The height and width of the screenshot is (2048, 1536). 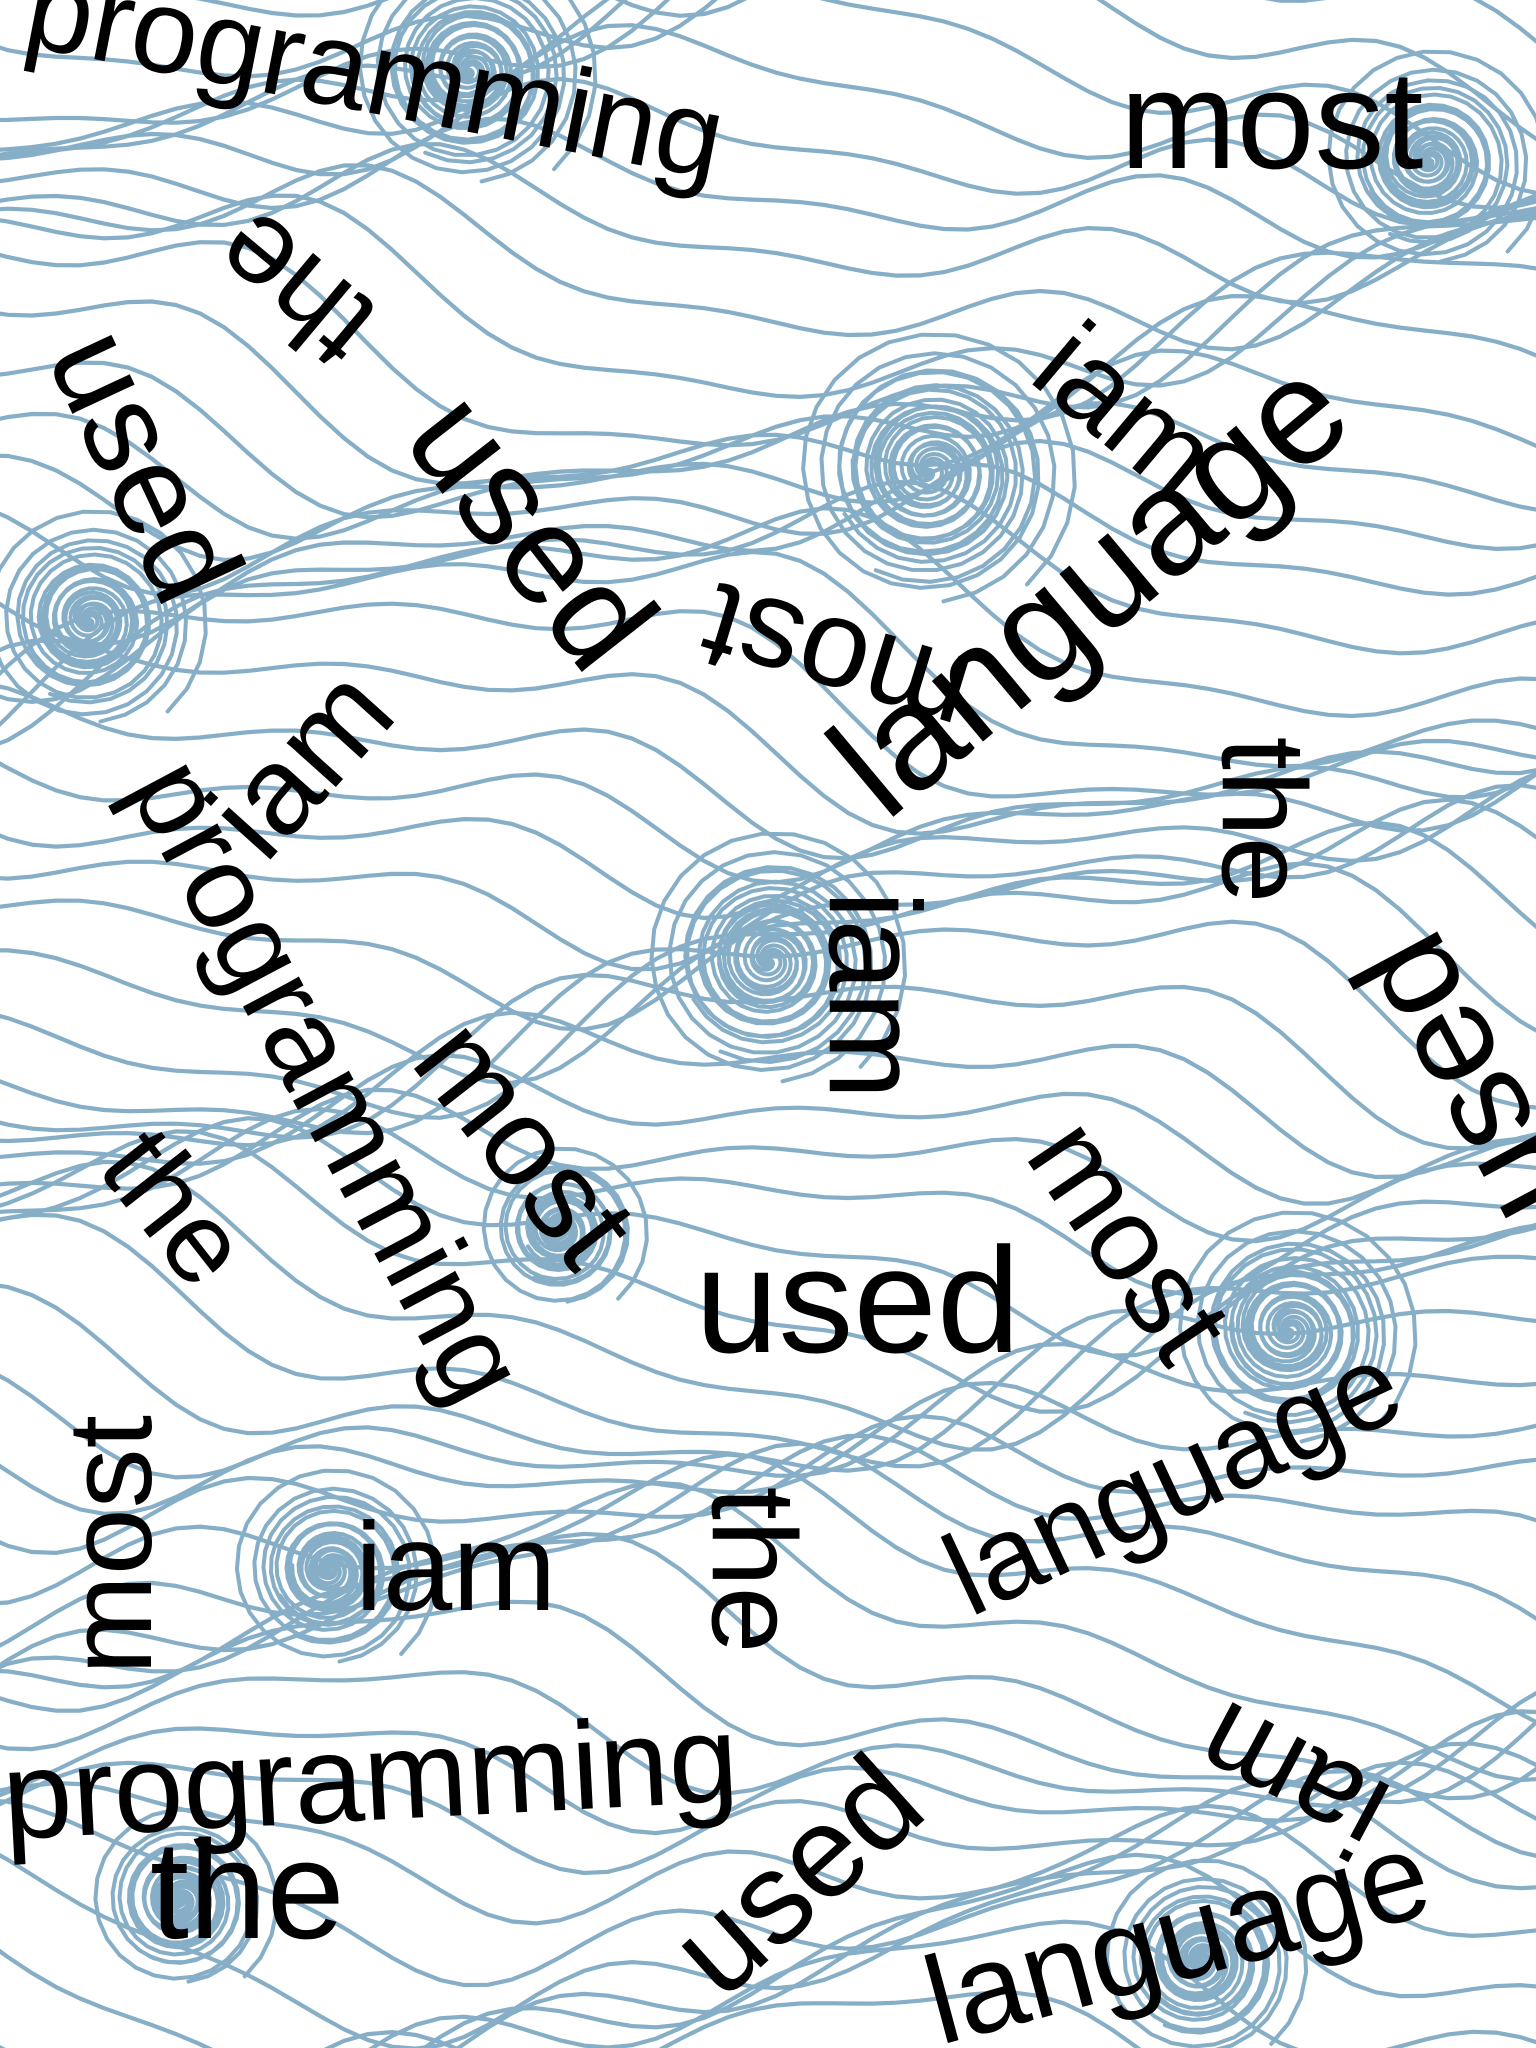 What do you see at coordinates (1272, 119) in the screenshot?
I see `word-most-top-right: most` at bounding box center [1272, 119].